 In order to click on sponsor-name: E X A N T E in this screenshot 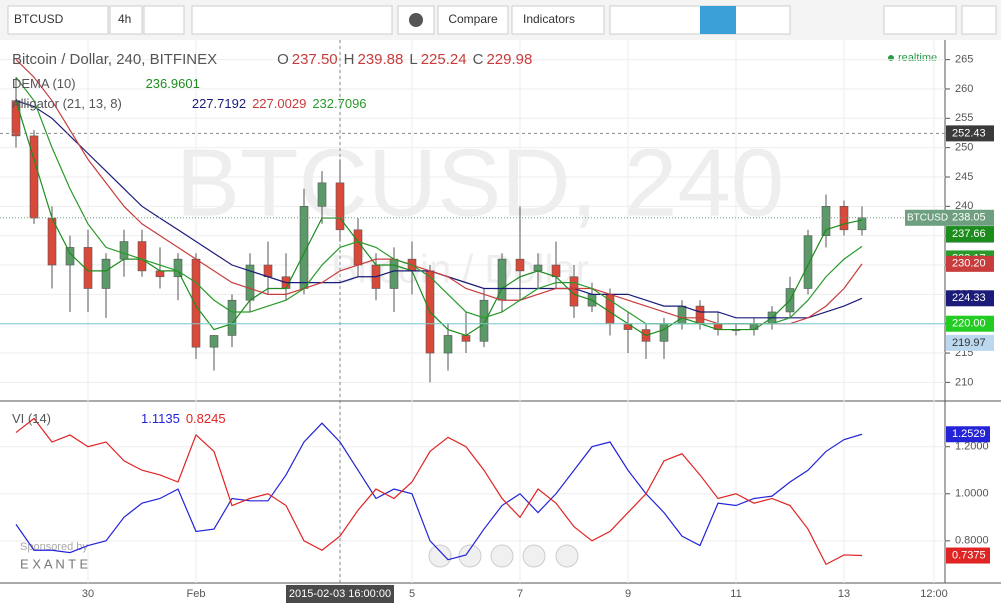, I will do `click(54, 563)`.